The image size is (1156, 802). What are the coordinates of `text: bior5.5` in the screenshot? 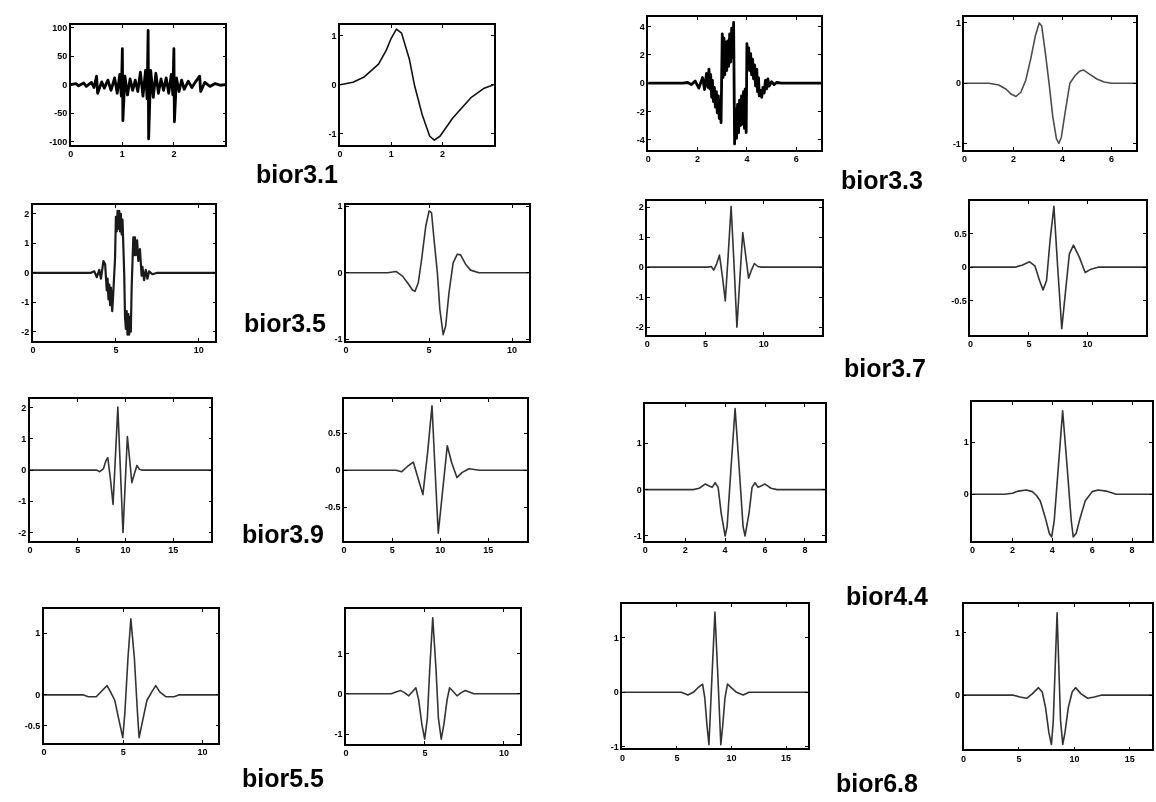 It's located at (283, 778).